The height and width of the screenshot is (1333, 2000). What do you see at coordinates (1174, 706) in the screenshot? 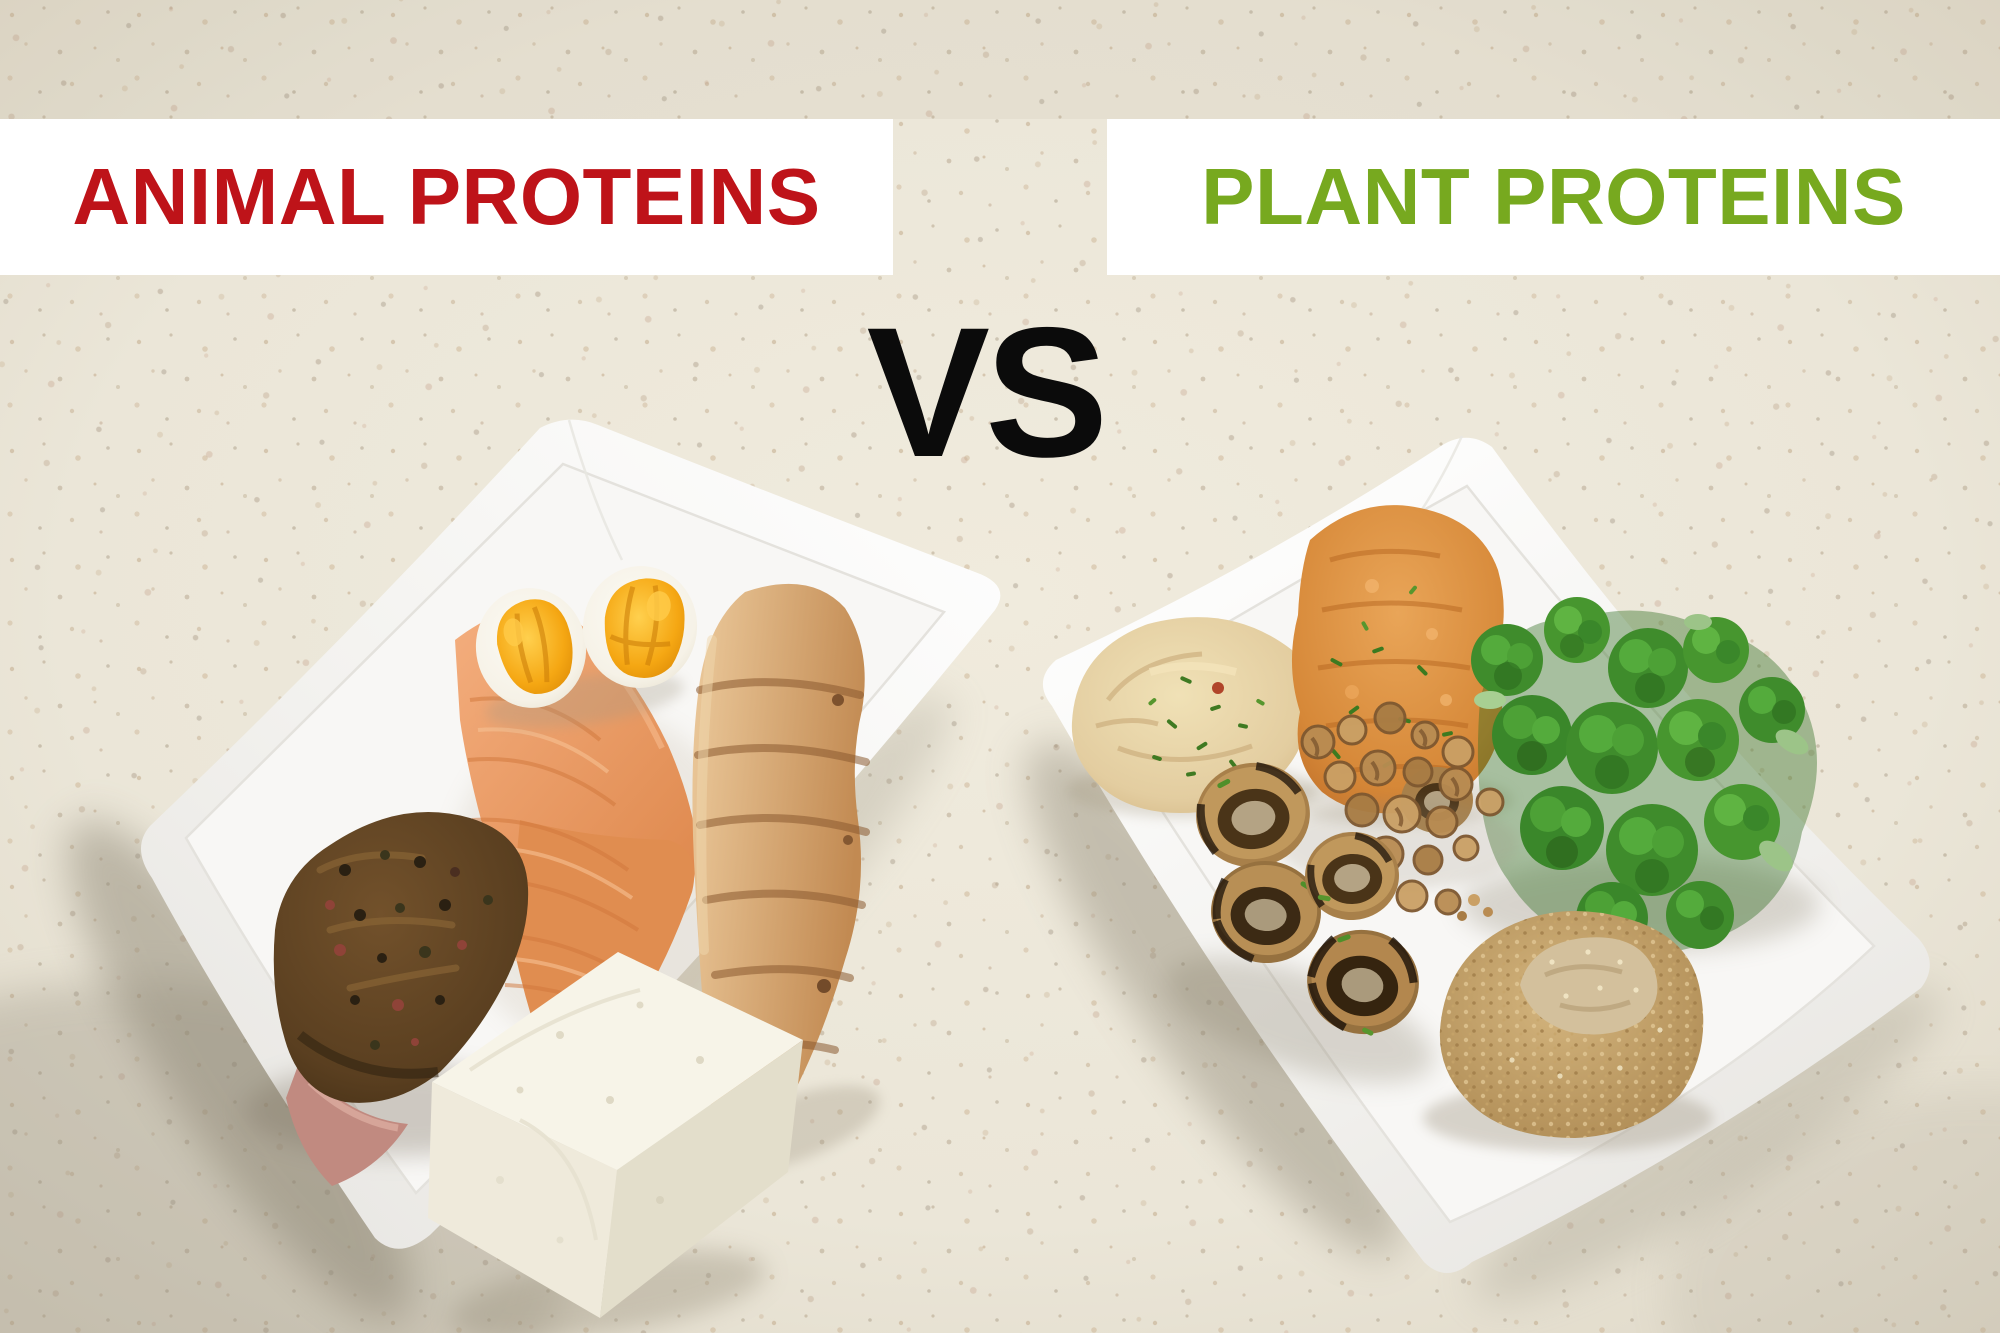
I see `hummus-swirl` at bounding box center [1174, 706].